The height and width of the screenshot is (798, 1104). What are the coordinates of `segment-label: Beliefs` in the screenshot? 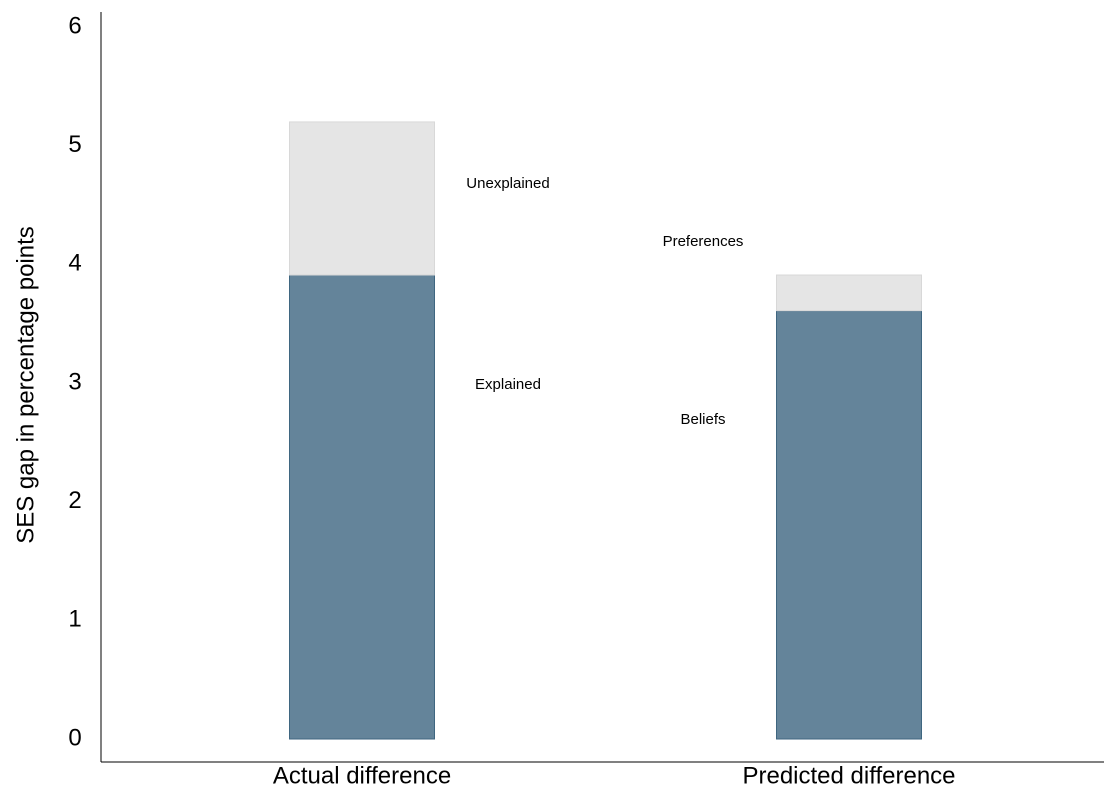 It's located at (702, 419).